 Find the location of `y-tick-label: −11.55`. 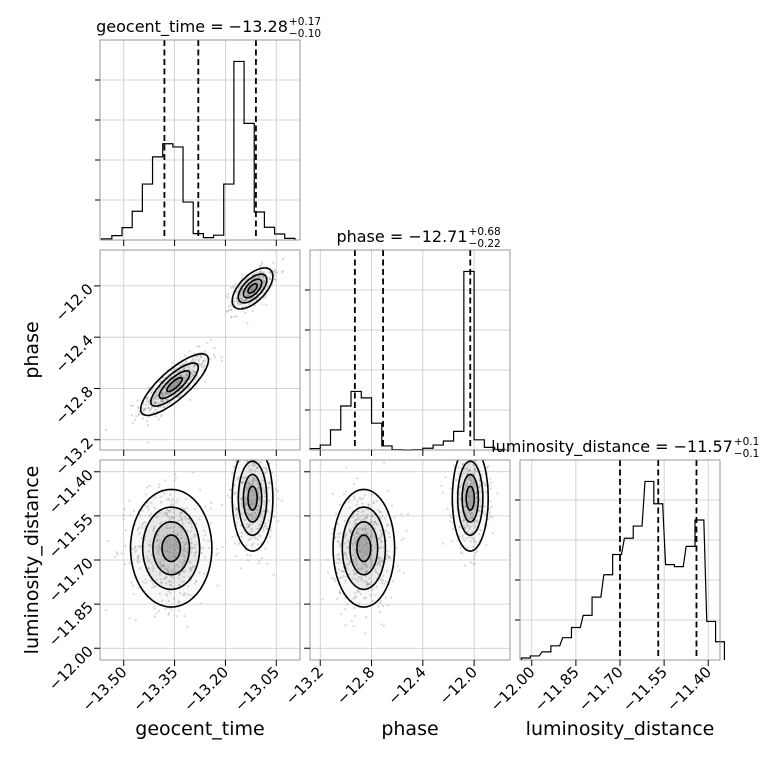

y-tick-label: −11.55 is located at coordinates (71, 536).